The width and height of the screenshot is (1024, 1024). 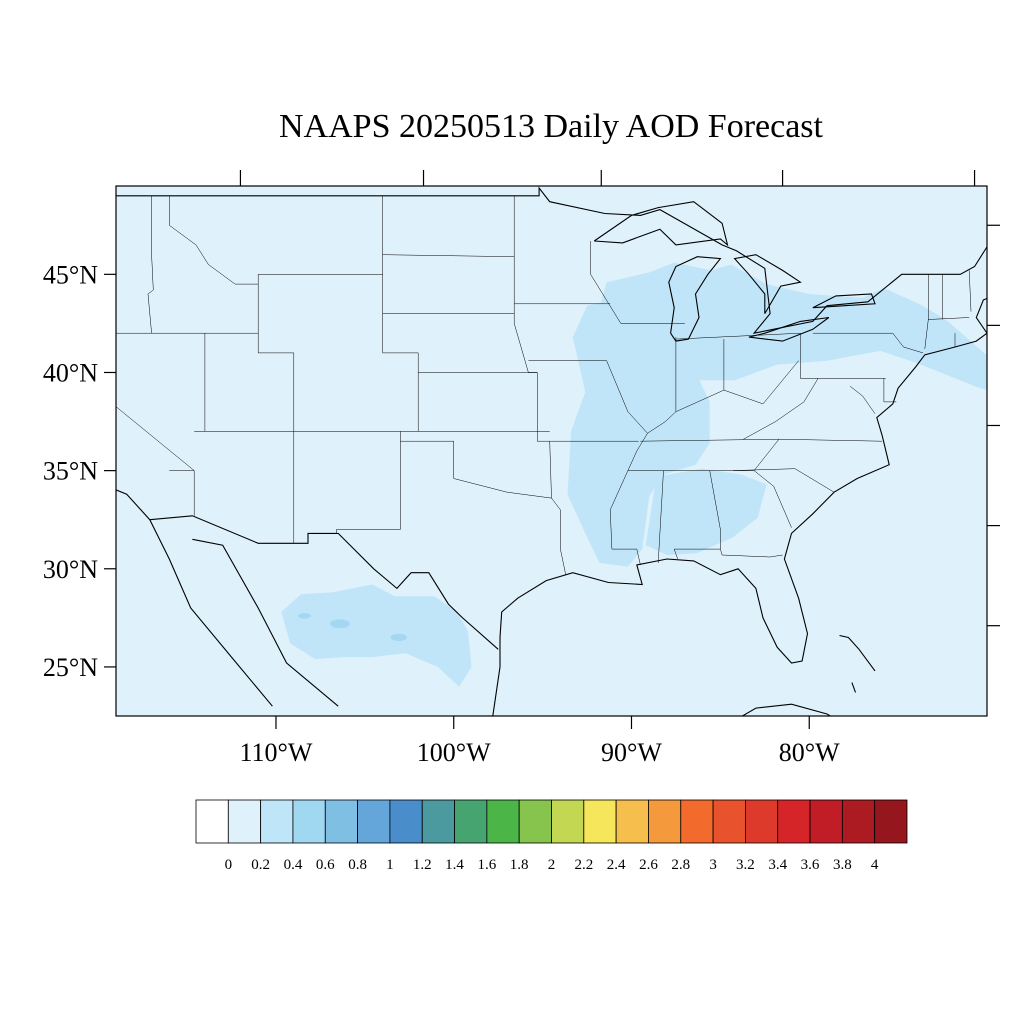 What do you see at coordinates (260, 865) in the screenshot?
I see `colorbar-label: 0.2` at bounding box center [260, 865].